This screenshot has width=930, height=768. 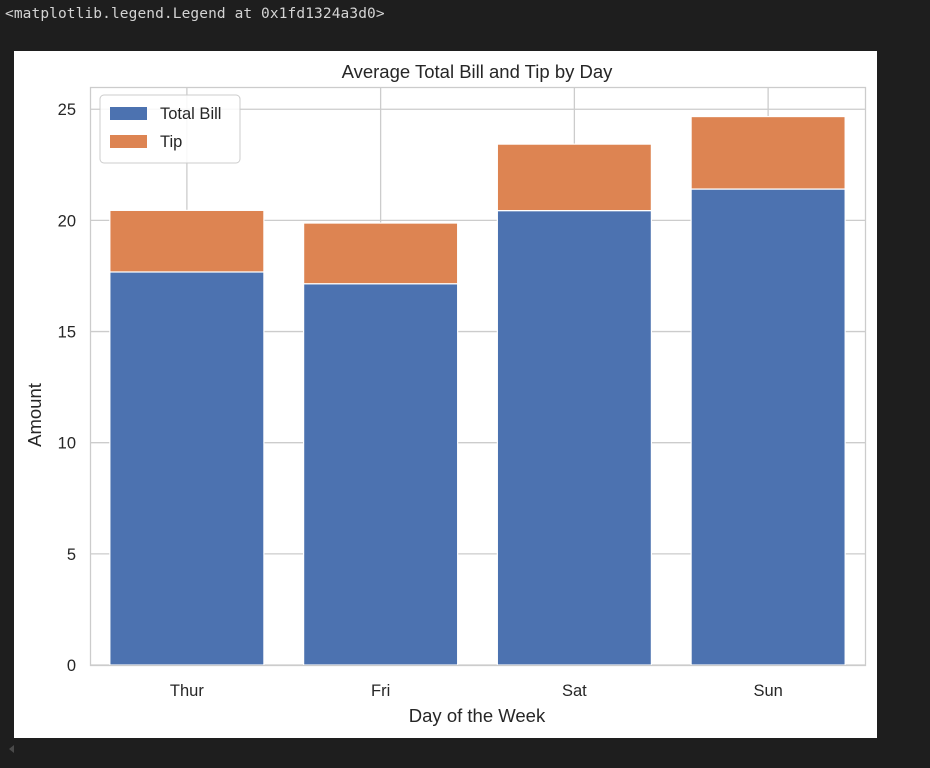 What do you see at coordinates (574, 438) in the screenshot?
I see `bar-total-bill-sat` at bounding box center [574, 438].